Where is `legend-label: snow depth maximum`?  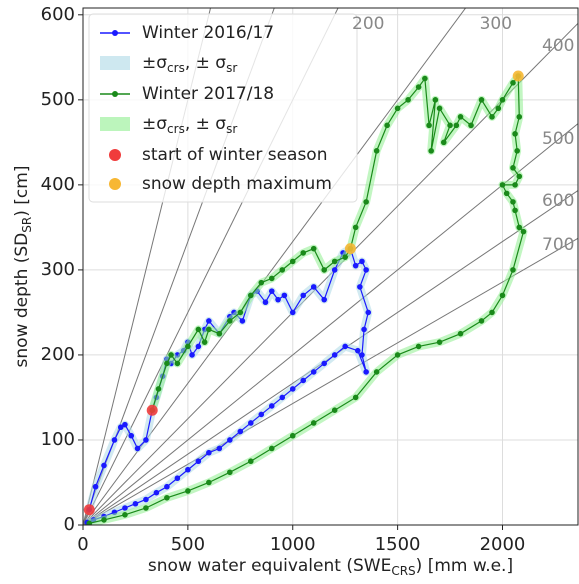
legend-label: snow depth maximum is located at coordinates (237, 184).